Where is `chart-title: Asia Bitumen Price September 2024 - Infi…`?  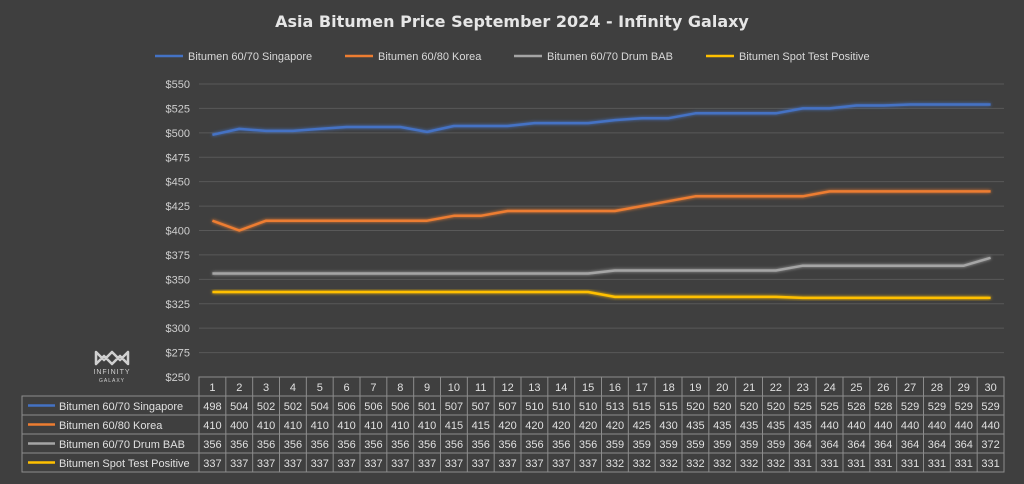
chart-title: Asia Bitumen Price September 2024 - Infi… is located at coordinates (512, 21).